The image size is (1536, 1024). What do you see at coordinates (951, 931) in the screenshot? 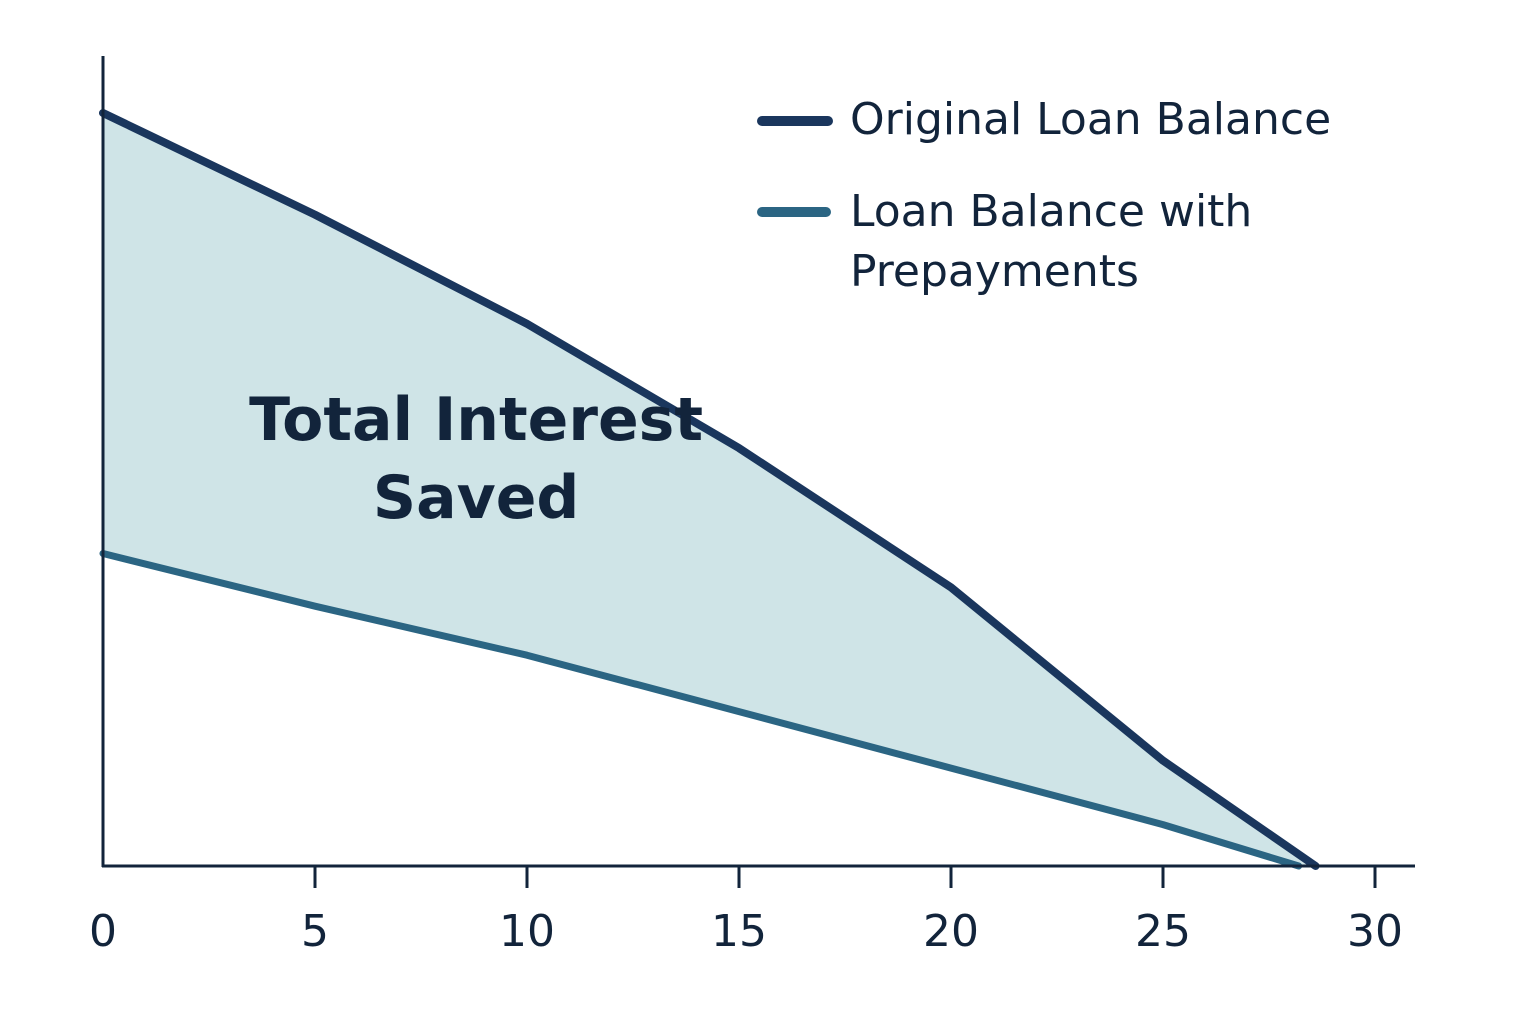
I see `x-tick-label: 20` at bounding box center [951, 931].